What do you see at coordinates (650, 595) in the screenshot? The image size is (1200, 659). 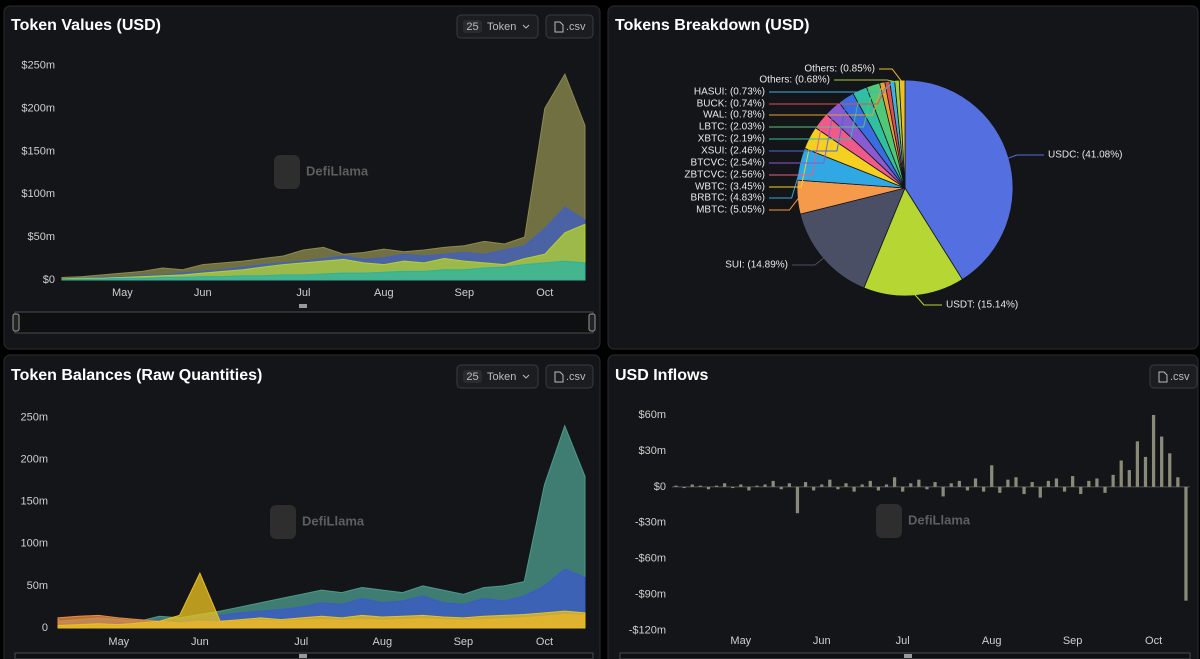 I see `y-tick-label: -$90m` at bounding box center [650, 595].